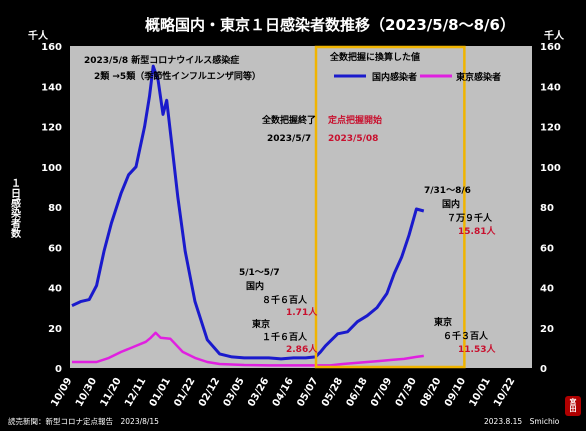  I want to click on annotation-start-date: 2023/5/08, so click(353, 139).